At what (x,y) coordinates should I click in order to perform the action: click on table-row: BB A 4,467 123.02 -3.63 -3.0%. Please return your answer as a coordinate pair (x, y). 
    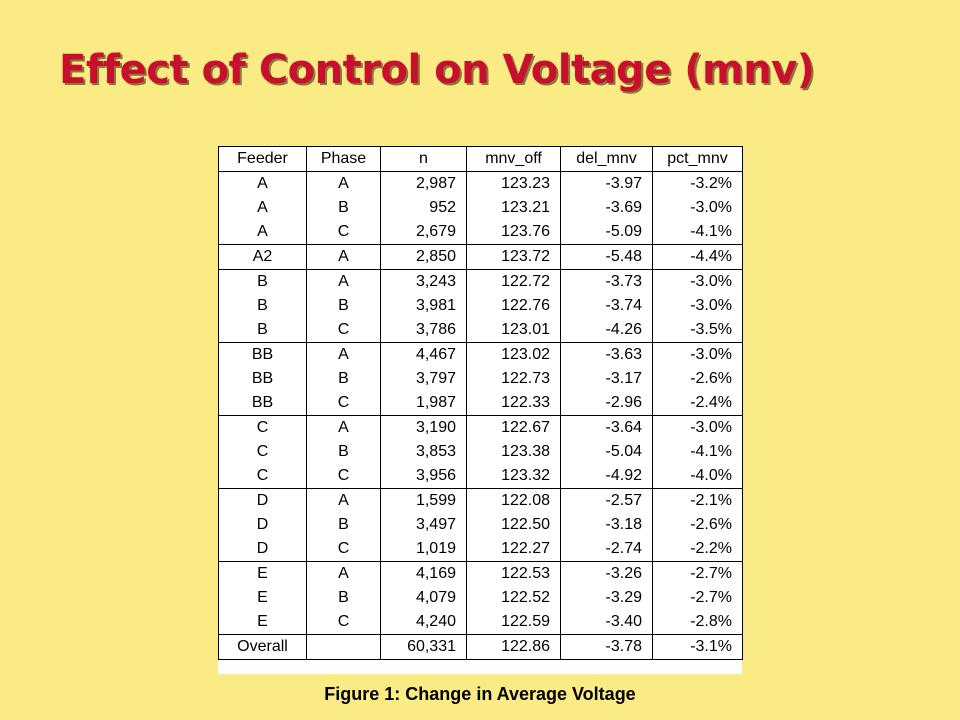
    Looking at the image, I should click on (480, 354).